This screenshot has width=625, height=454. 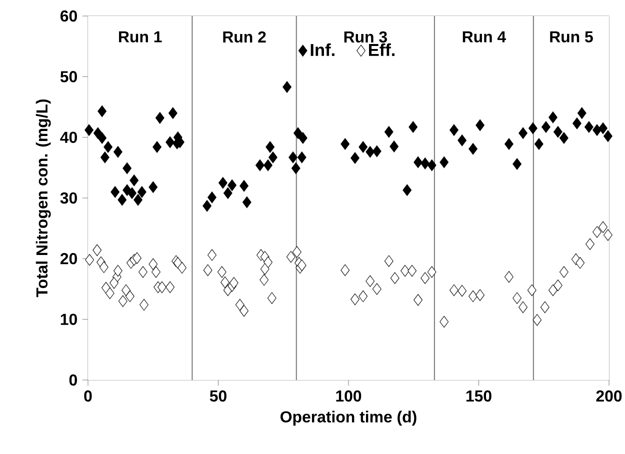 What do you see at coordinates (68, 319) in the screenshot?
I see `y-tick-label: 10` at bounding box center [68, 319].